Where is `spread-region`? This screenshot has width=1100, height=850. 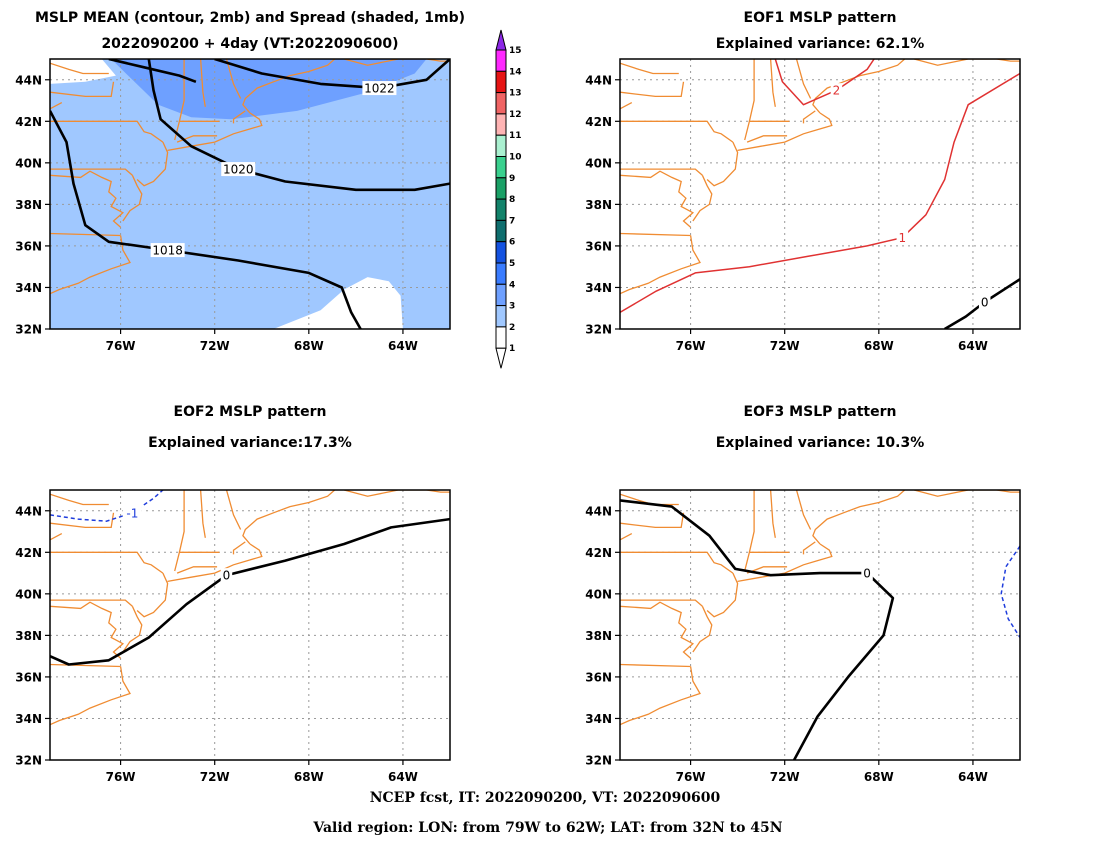
spread-region is located at coordinates (83, 71).